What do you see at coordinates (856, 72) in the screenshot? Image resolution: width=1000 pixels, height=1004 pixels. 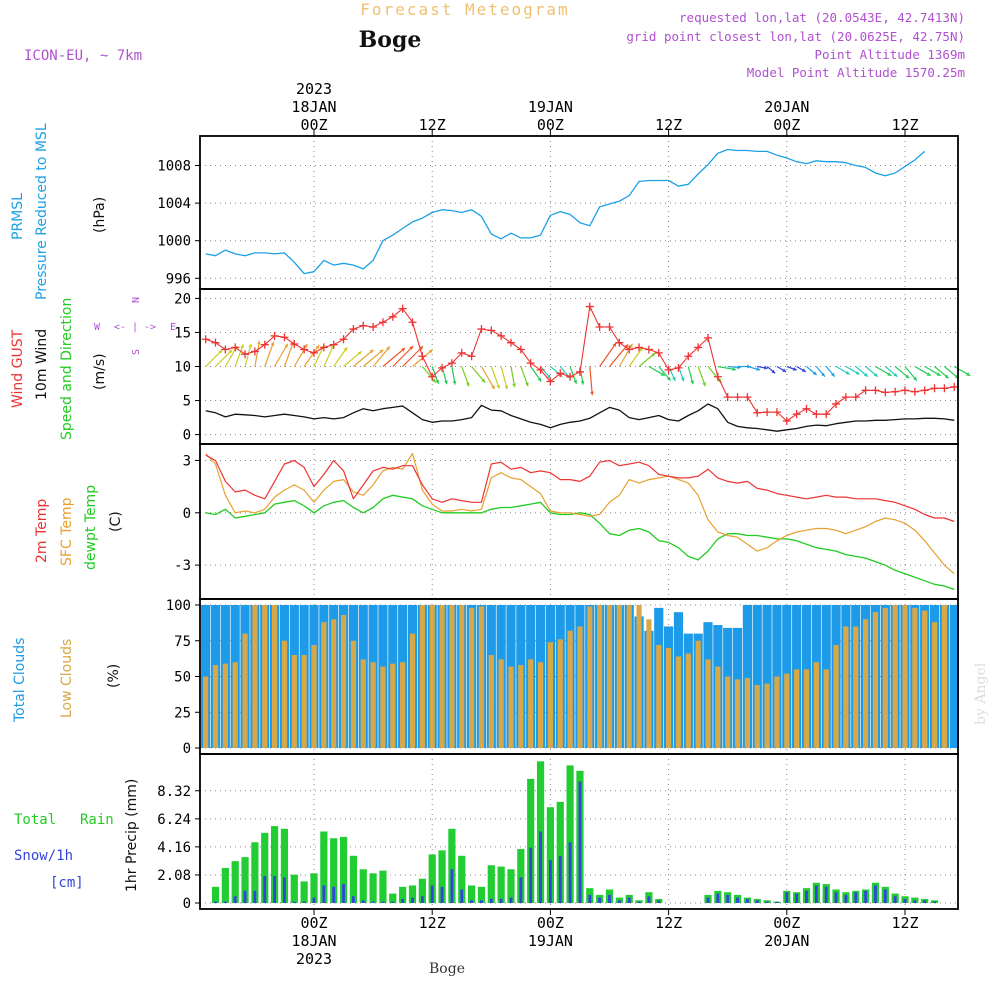 I see `model-point-altitude: Model Point Altitude 1570.25m` at bounding box center [856, 72].